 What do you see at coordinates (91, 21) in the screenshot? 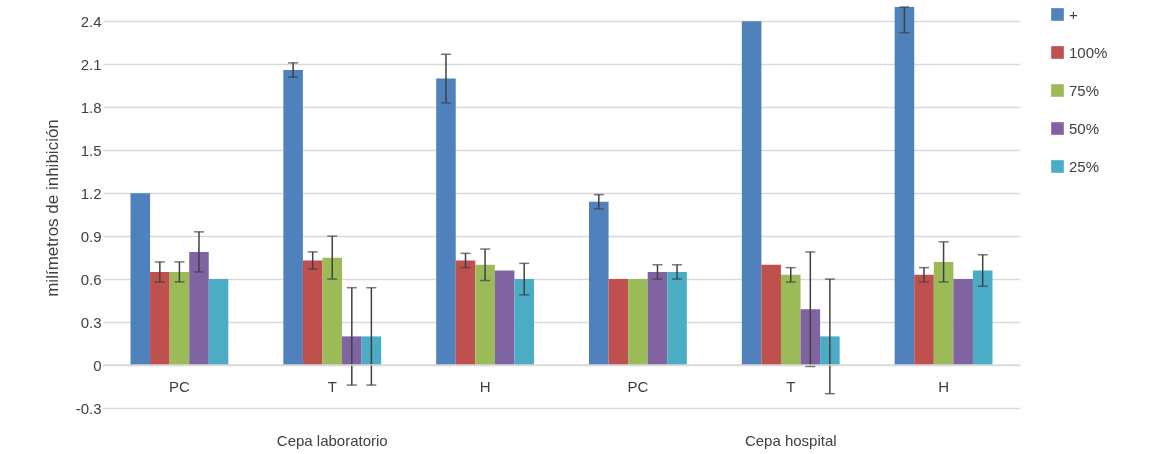
I see `y-tick-label: 2.4` at bounding box center [91, 21].